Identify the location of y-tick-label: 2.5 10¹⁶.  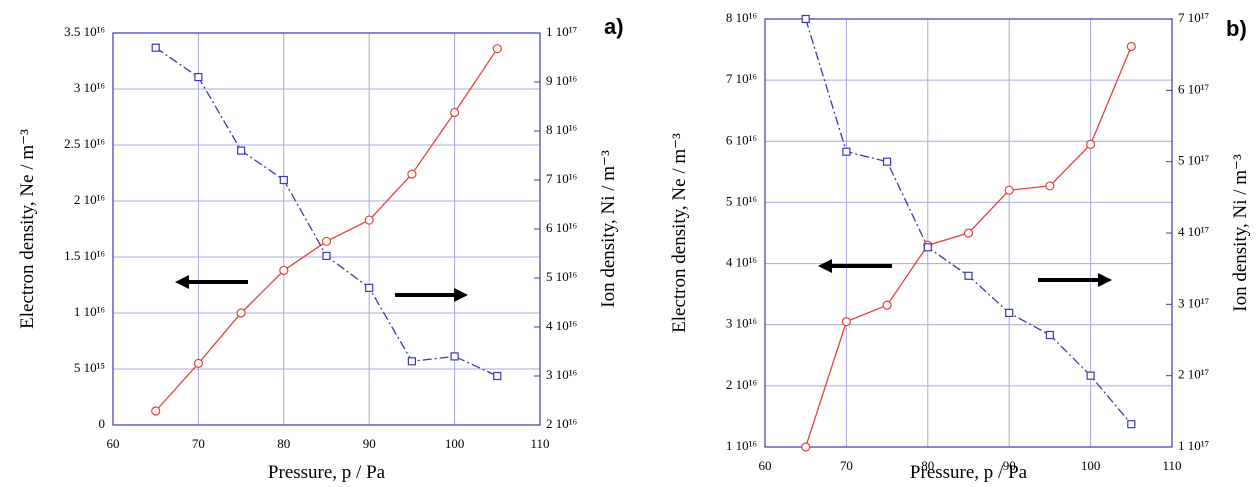
(84, 143).